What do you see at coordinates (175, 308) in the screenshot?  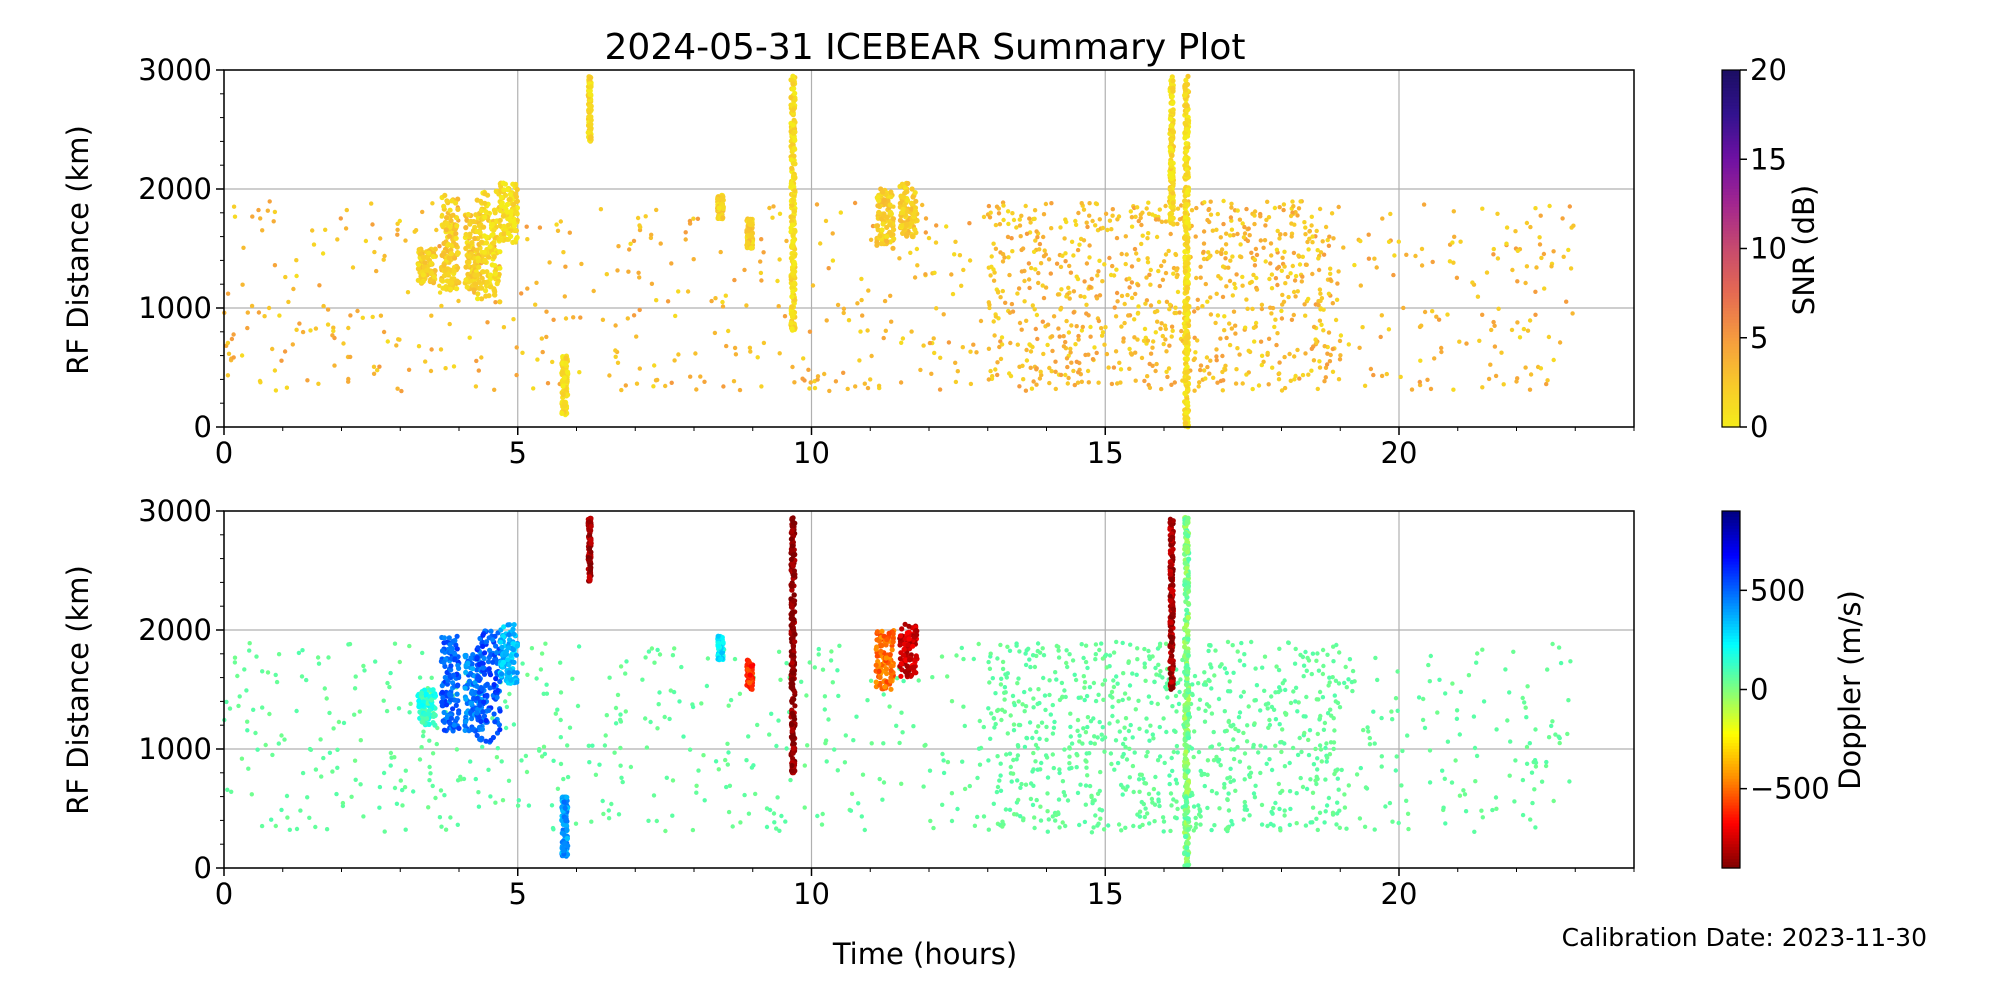 I see `y-tick-label: 1000` at bounding box center [175, 308].